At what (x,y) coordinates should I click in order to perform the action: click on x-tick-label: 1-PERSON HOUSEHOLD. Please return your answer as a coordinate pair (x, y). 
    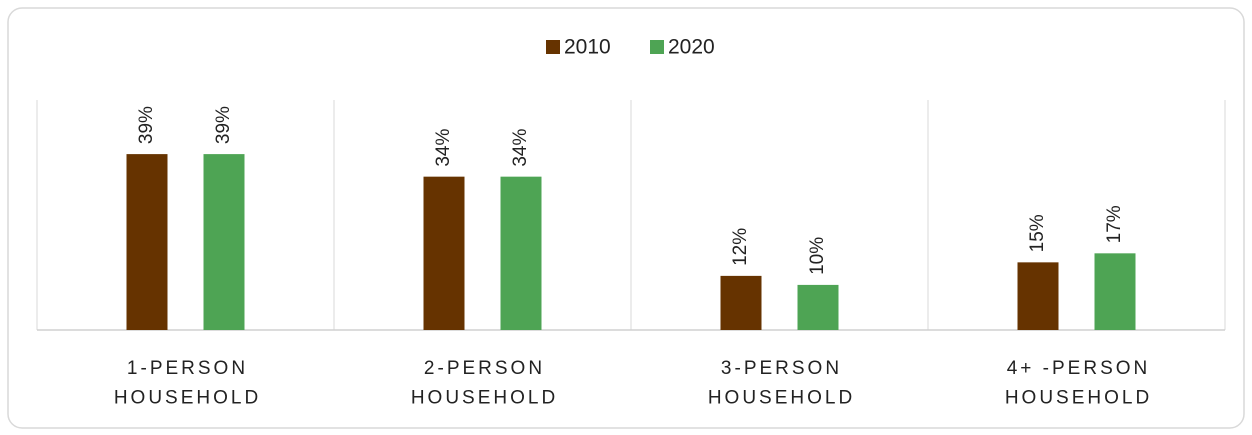
    Looking at the image, I should click on (187, 383).